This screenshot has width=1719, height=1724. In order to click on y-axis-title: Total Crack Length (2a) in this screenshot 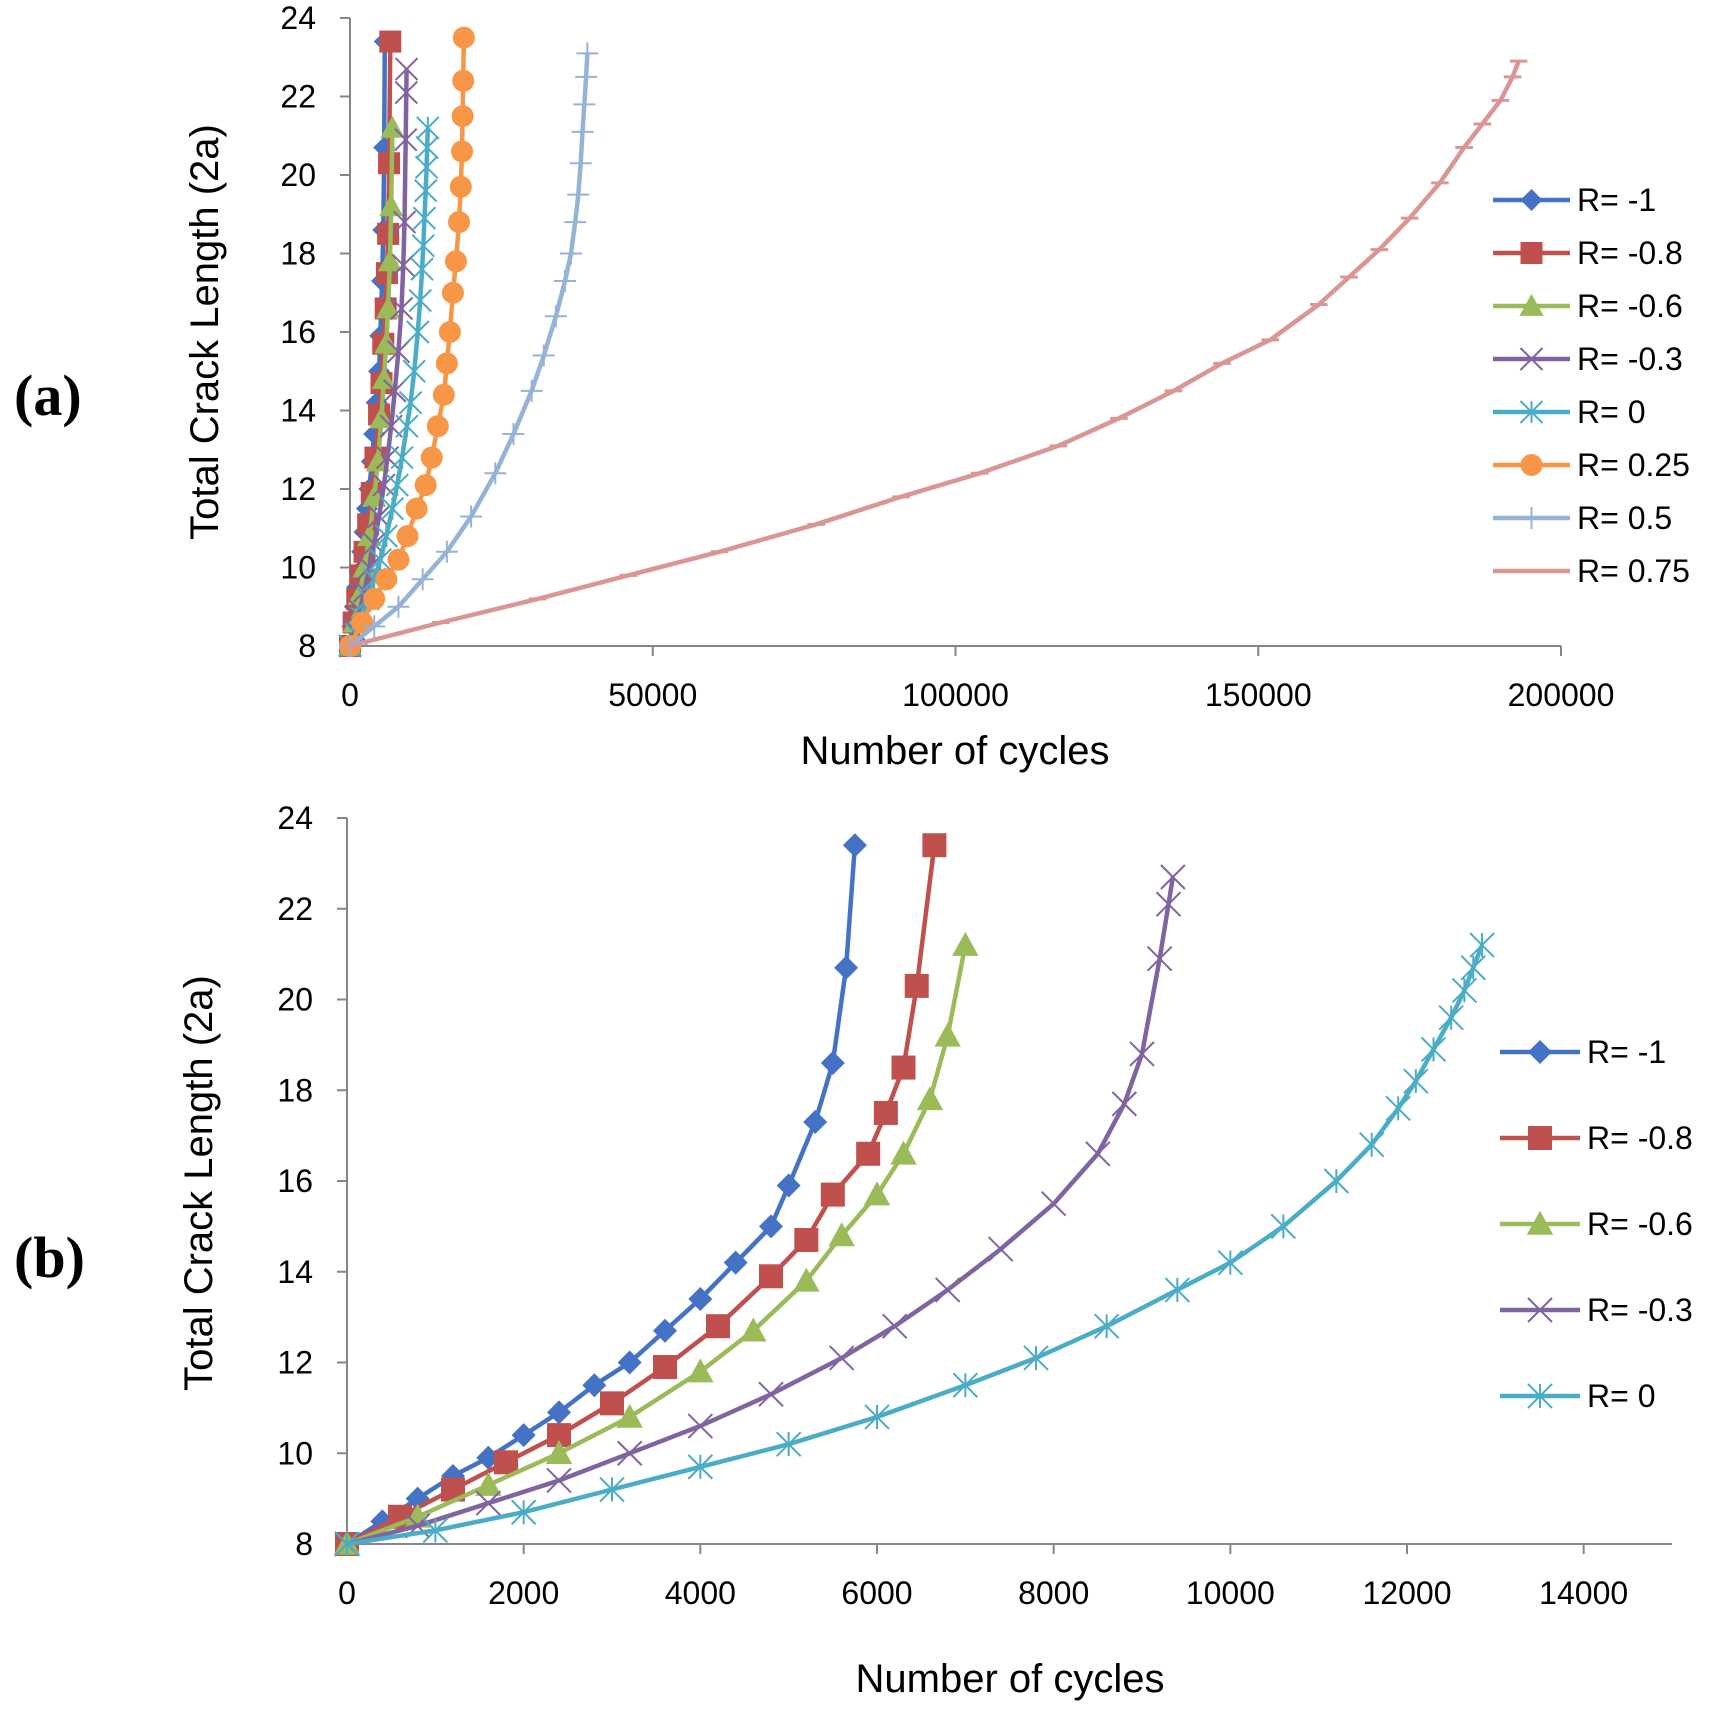, I will do `click(205, 332)`.